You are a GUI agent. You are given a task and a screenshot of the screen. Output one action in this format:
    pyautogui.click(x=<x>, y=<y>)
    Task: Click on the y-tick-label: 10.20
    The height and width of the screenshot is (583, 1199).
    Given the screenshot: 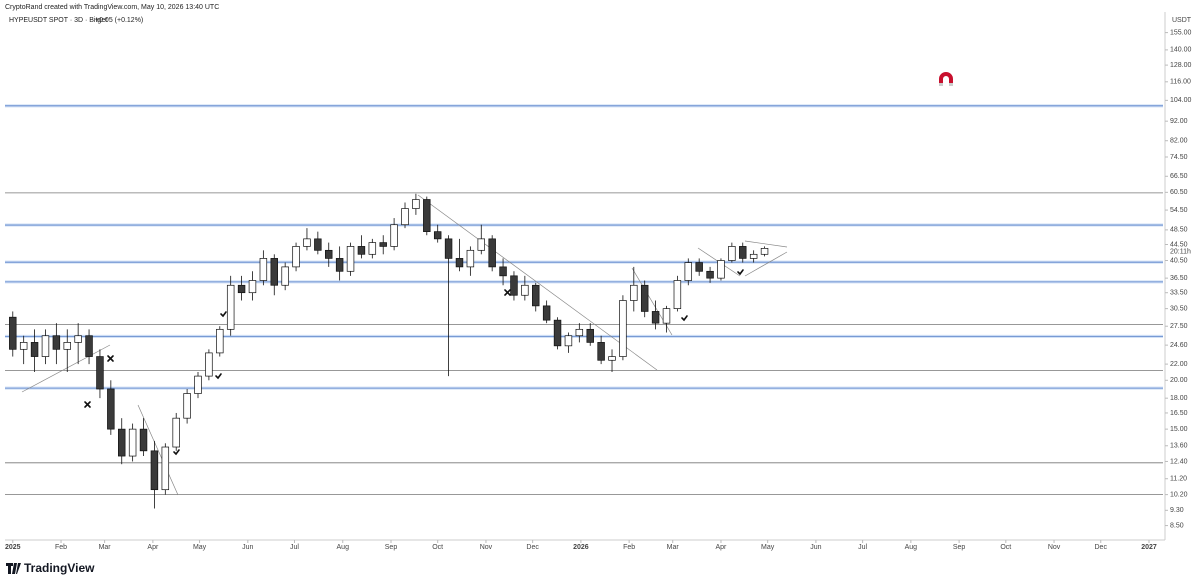 What is the action you would take?
    pyautogui.click(x=1179, y=494)
    